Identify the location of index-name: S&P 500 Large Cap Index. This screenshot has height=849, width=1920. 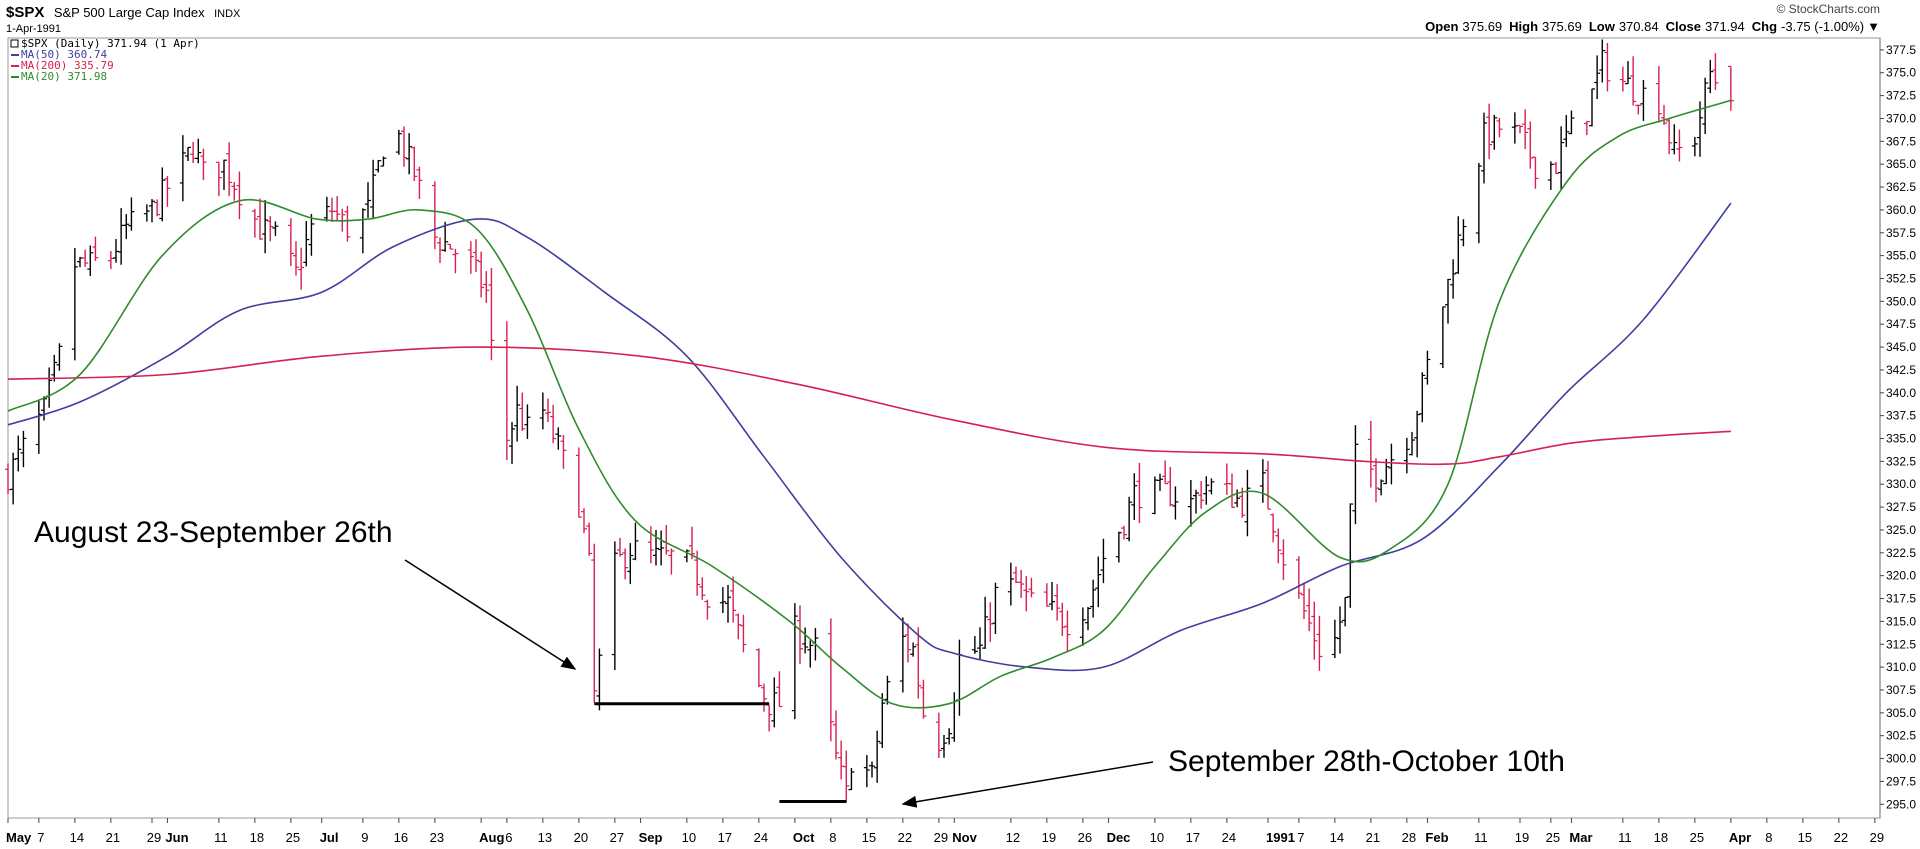
(129, 12).